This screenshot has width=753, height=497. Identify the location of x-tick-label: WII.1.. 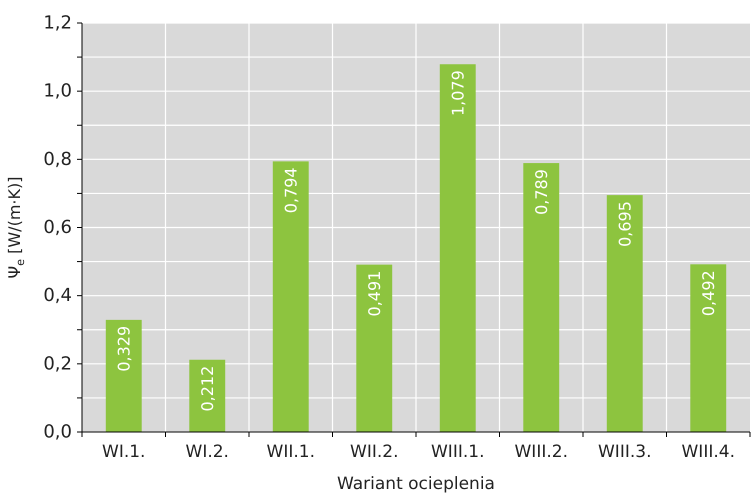
(290, 452).